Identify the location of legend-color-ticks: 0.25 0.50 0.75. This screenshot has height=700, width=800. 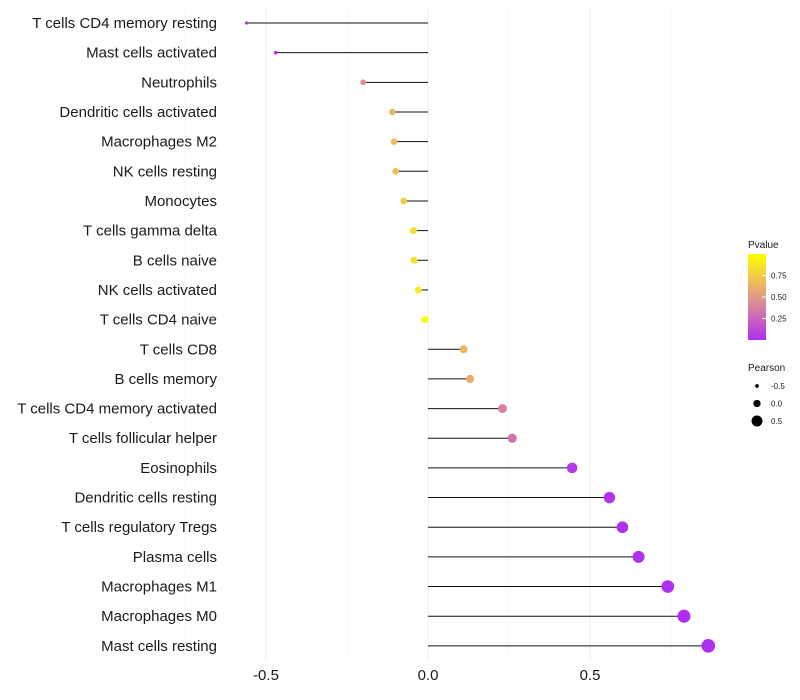
(774, 298).